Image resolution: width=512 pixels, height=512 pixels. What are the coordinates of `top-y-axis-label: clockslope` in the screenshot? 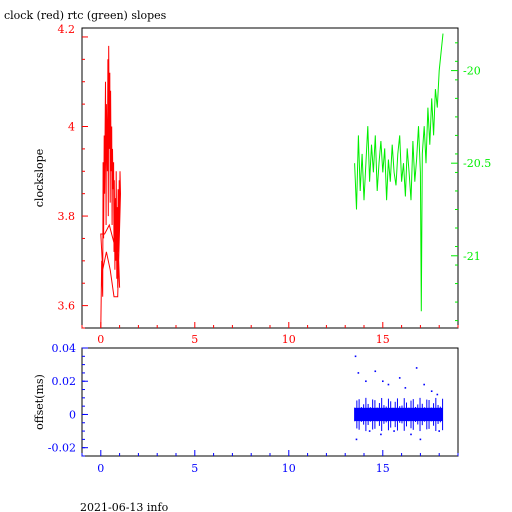 It's located at (39, 178).